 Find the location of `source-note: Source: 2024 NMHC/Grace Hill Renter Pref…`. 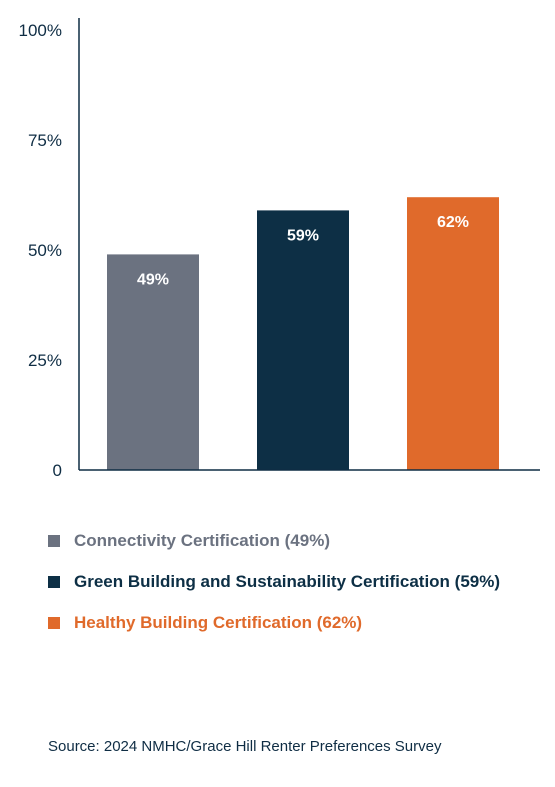

source-note: Source: 2024 NMHC/Grace Hill Renter Pref… is located at coordinates (245, 746).